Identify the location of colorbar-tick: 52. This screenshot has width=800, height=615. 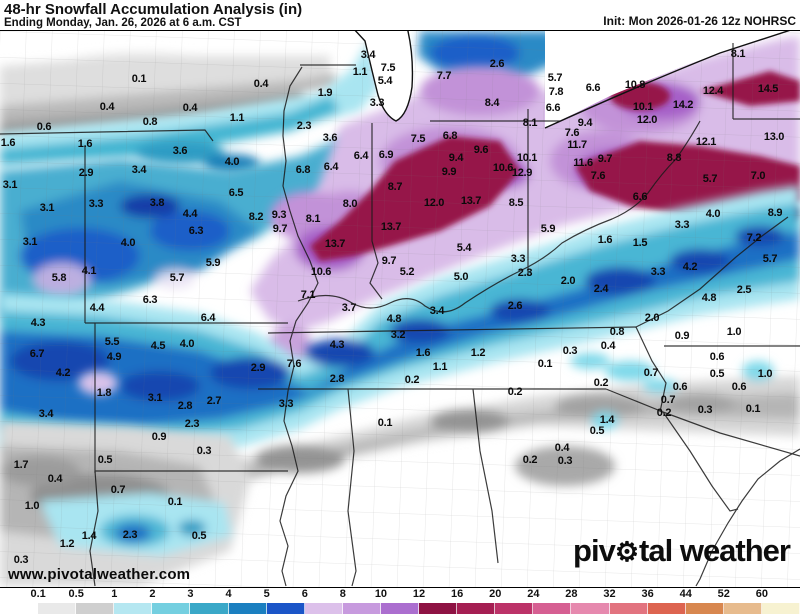
(723, 594).